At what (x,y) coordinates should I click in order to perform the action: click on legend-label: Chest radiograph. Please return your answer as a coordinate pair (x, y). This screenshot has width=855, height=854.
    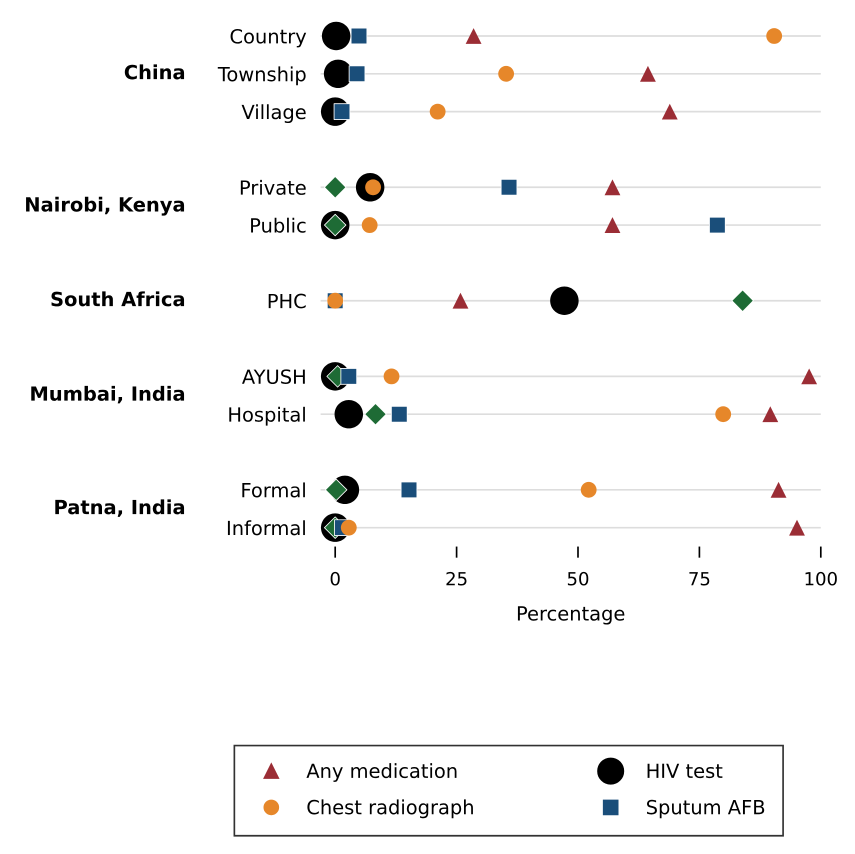
    Looking at the image, I should click on (390, 808).